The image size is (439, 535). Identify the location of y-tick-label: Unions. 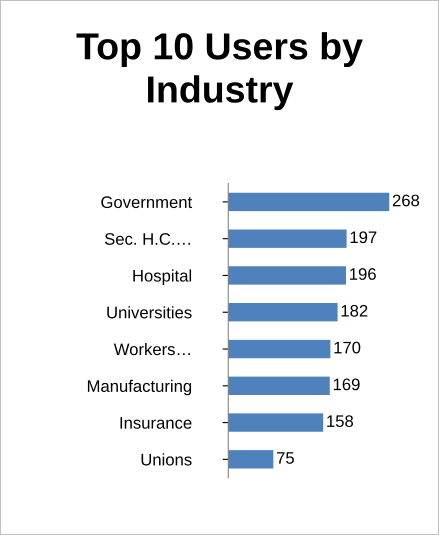
(167, 459).